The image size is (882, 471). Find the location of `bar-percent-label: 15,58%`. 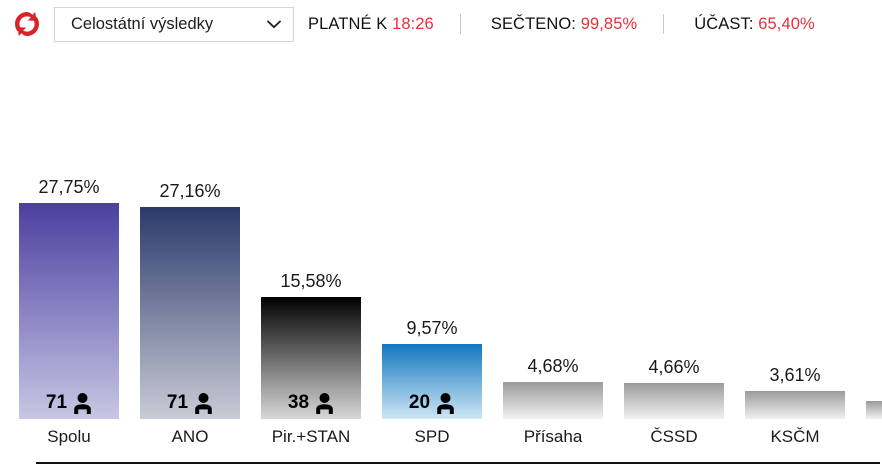

bar-percent-label: 15,58% is located at coordinates (311, 281).